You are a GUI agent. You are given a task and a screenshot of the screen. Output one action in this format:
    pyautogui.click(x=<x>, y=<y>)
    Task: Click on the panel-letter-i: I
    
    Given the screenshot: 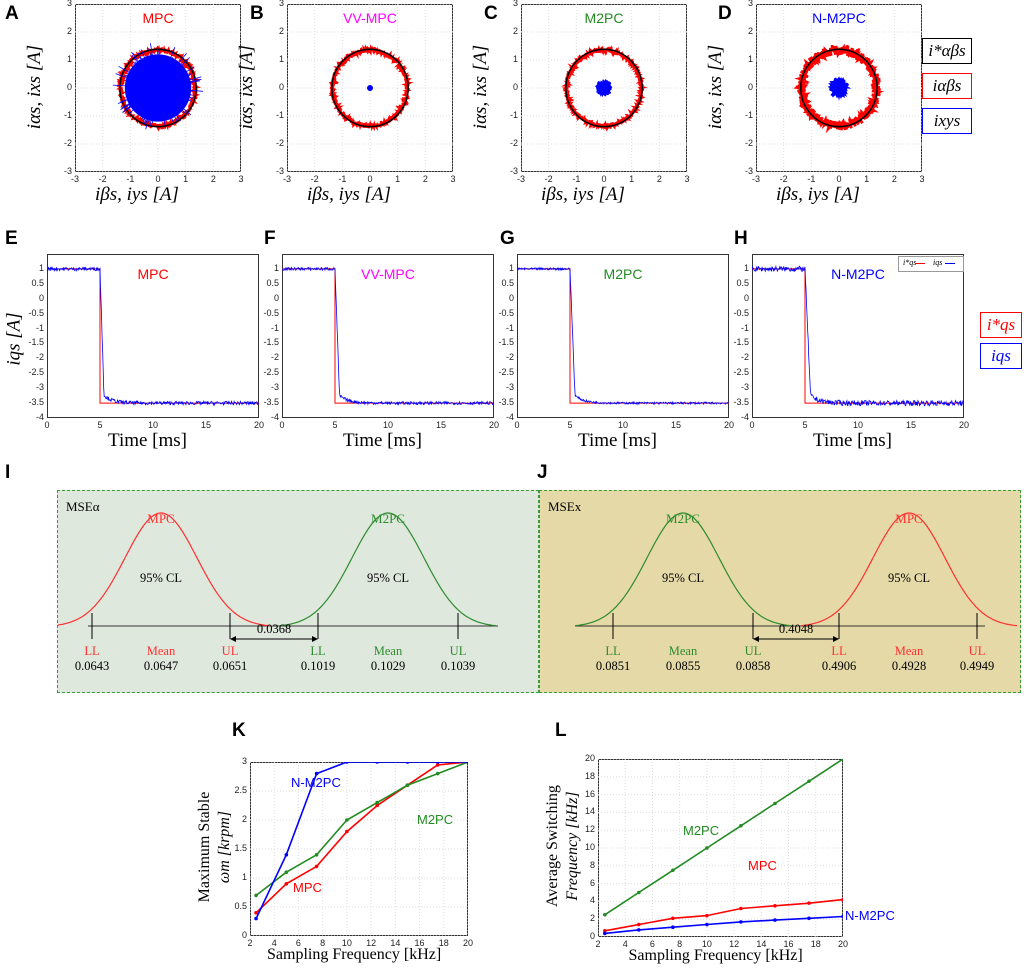 What is the action you would take?
    pyautogui.click(x=8, y=472)
    